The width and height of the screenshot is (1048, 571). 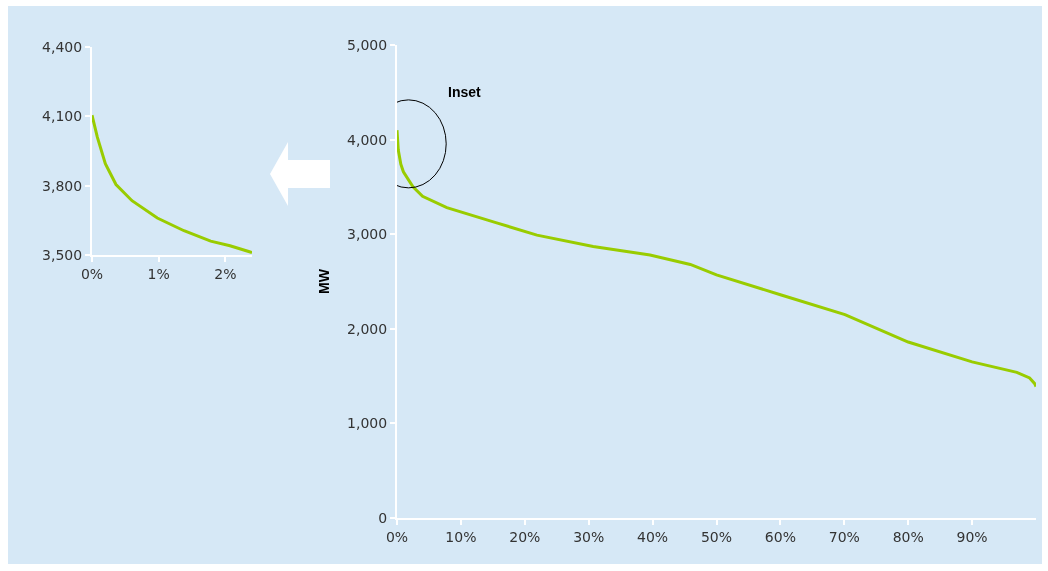 I want to click on x-tick-label: 1%, so click(x=158, y=273).